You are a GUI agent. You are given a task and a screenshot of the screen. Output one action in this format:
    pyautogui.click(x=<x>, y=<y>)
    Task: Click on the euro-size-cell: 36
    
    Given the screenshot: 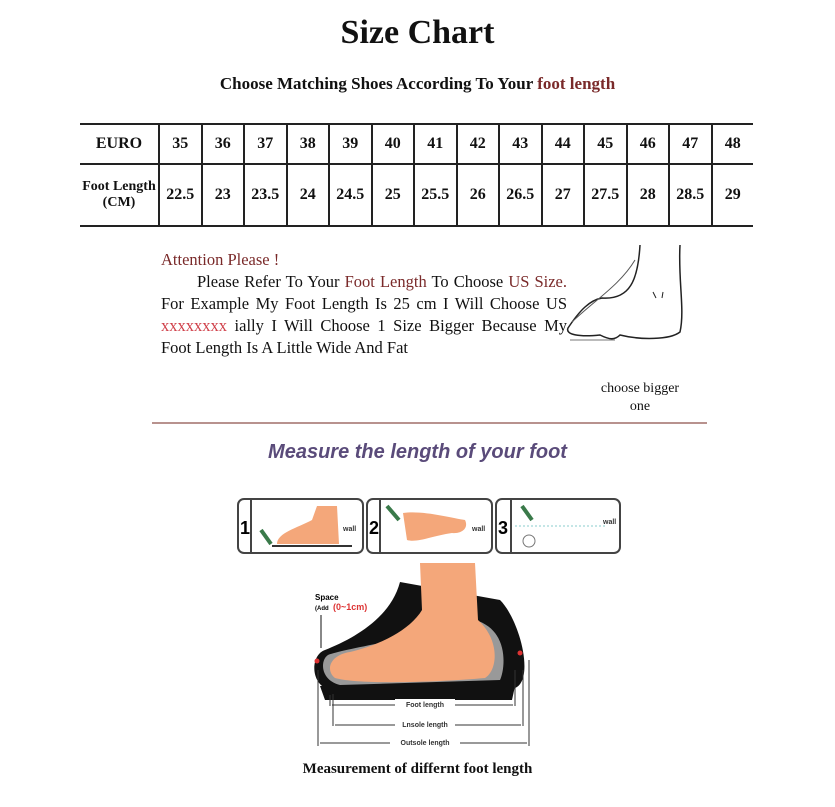 What is the action you would take?
    pyautogui.click(x=222, y=144)
    